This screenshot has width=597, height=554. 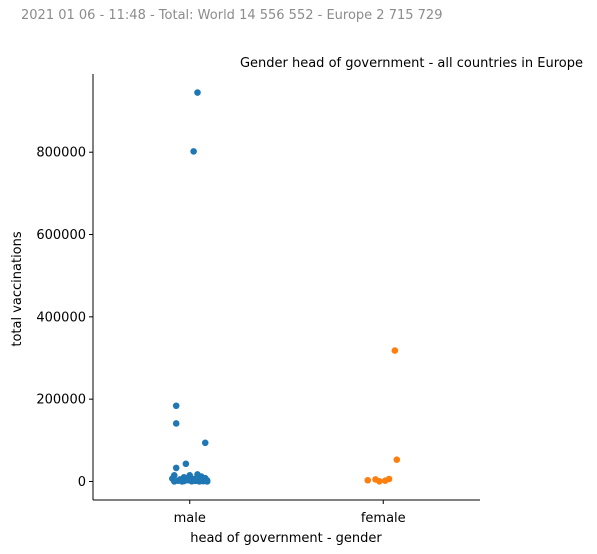 What do you see at coordinates (82, 482) in the screenshot?
I see `y-tick-label: 0` at bounding box center [82, 482].